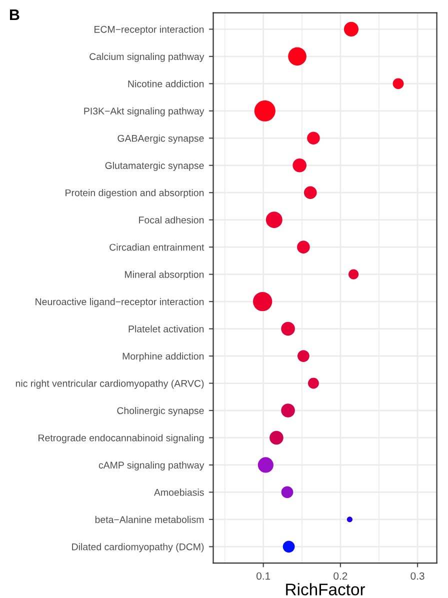  I want to click on y-tick-label: Protein digestion and absorption, so click(135, 193).